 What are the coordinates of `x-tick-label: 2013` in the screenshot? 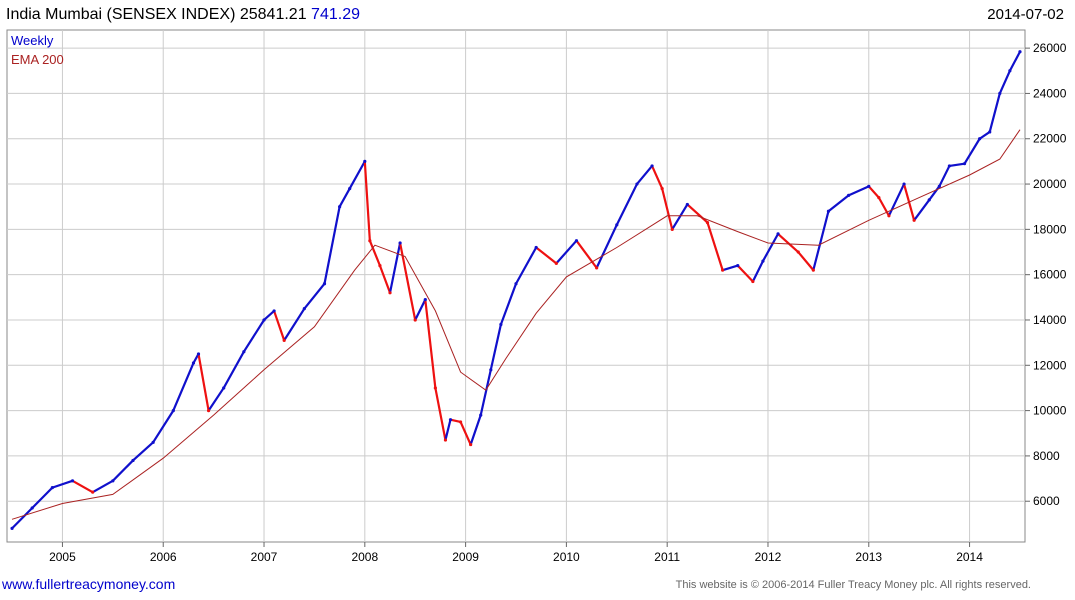 It's located at (868, 557).